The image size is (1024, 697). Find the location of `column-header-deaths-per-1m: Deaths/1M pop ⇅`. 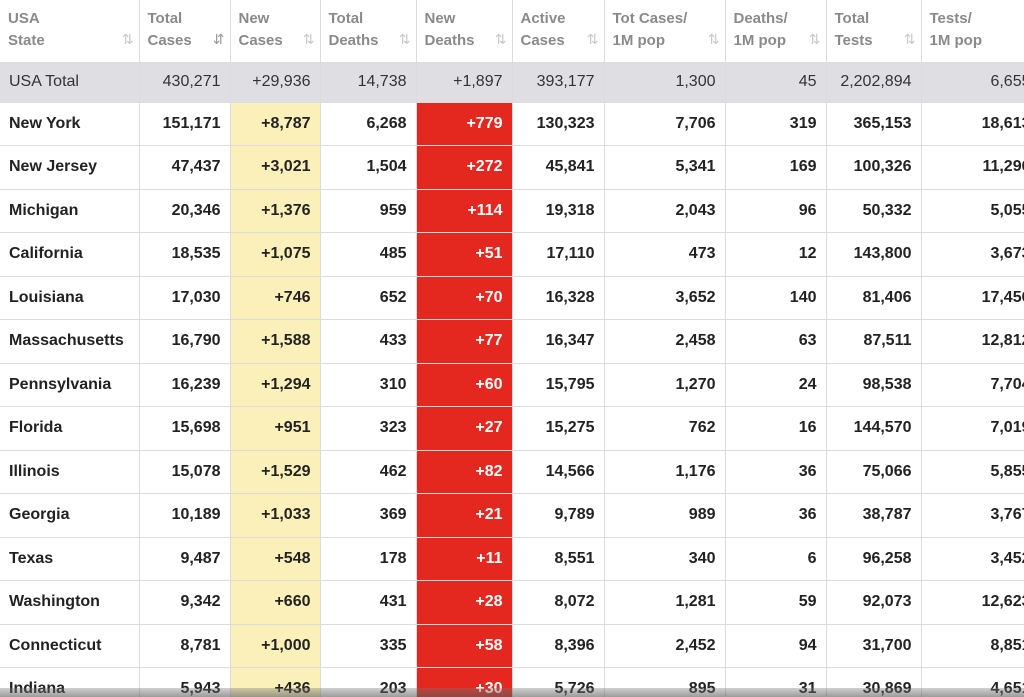

column-header-deaths-per-1m: Deaths/1M pop ⇅ is located at coordinates (776, 31).